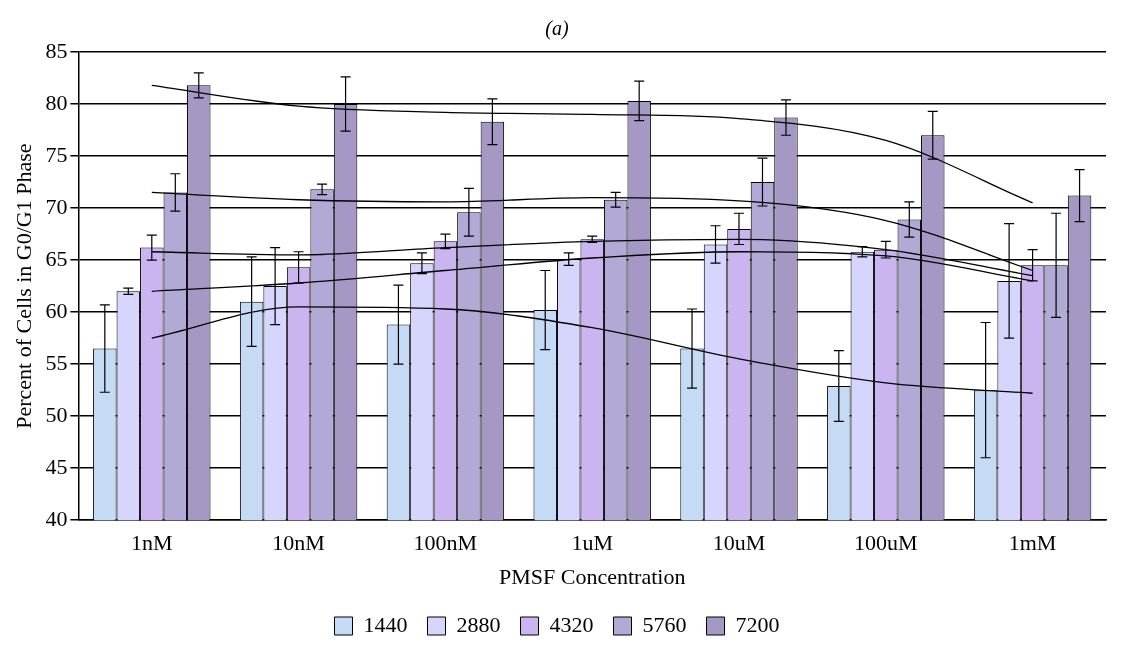 The height and width of the screenshot is (655, 1124). What do you see at coordinates (56, 102) in the screenshot?
I see `y-tick-label: 80` at bounding box center [56, 102].